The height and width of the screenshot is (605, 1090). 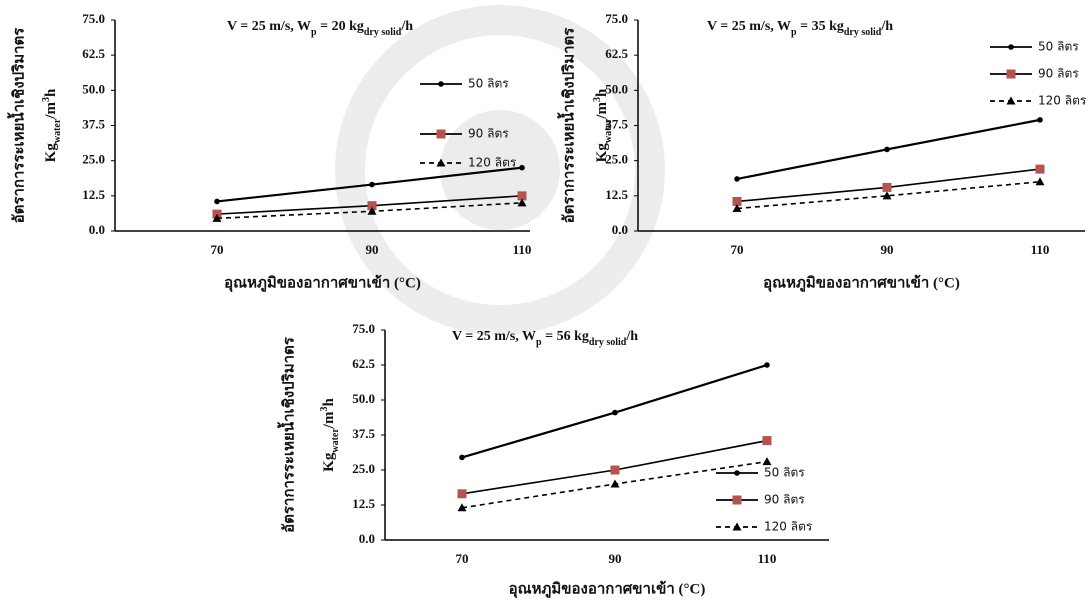 I want to click on chart-title: V = 25 m/s, Wp = 20 kgdry solid/h, so click(x=320, y=28).